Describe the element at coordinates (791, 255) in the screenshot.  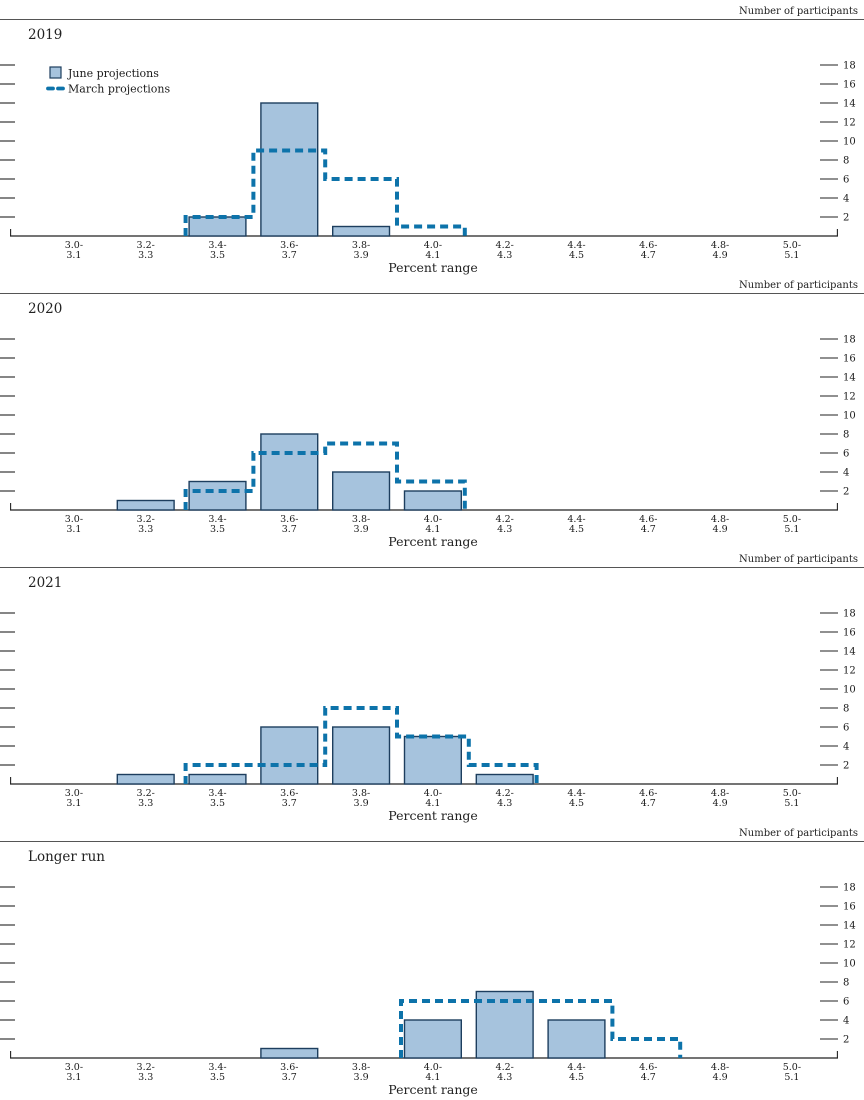
I see `x-tick-label: 5.1` at that location.